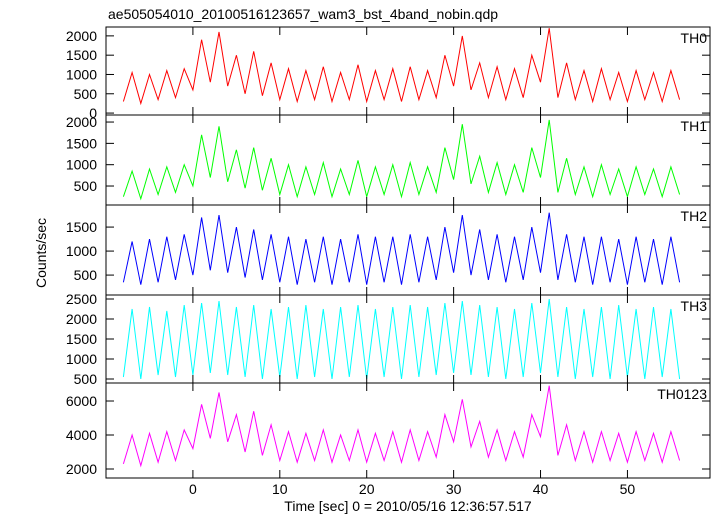 The height and width of the screenshot is (521, 717). I want to click on x-tick-label: 30, so click(454, 489).